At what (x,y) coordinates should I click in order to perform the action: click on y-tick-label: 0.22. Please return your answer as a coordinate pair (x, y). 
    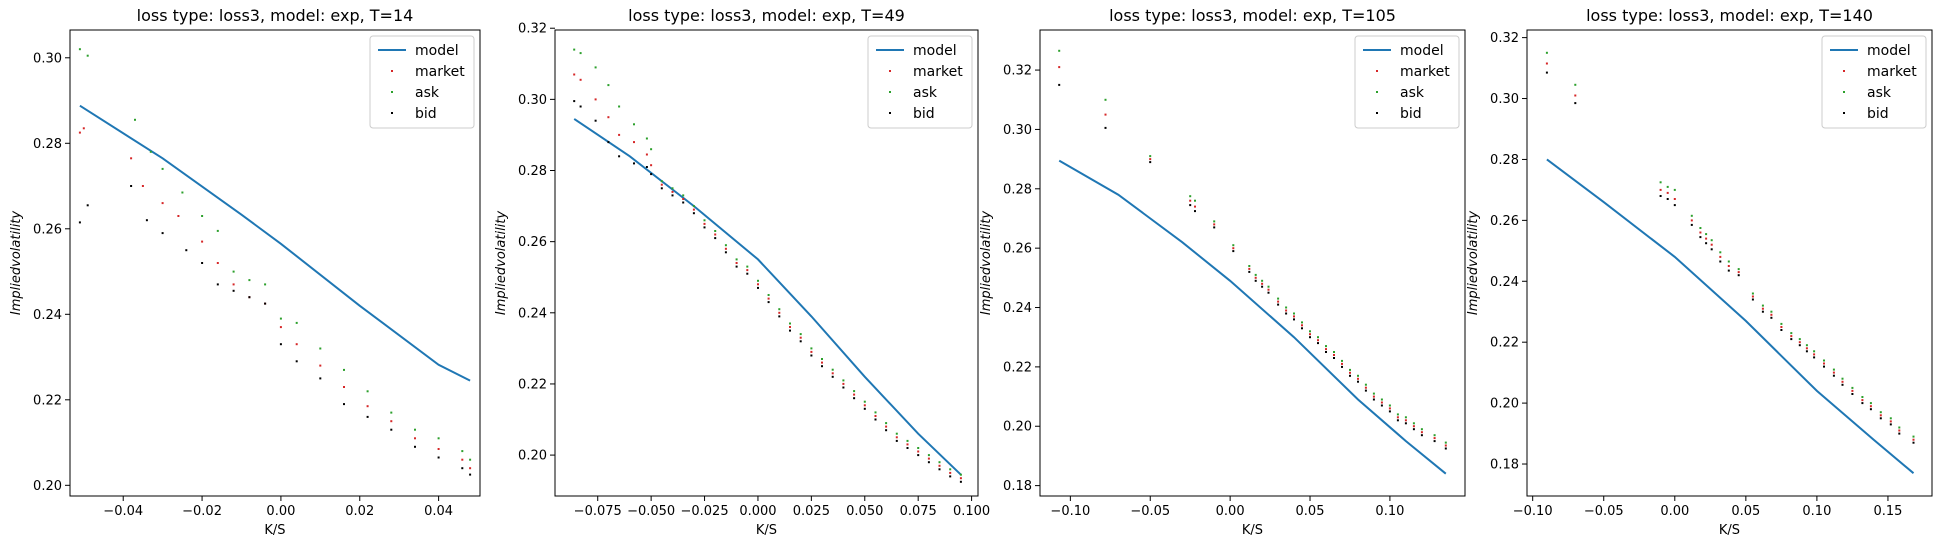
    Looking at the image, I should click on (532, 384).